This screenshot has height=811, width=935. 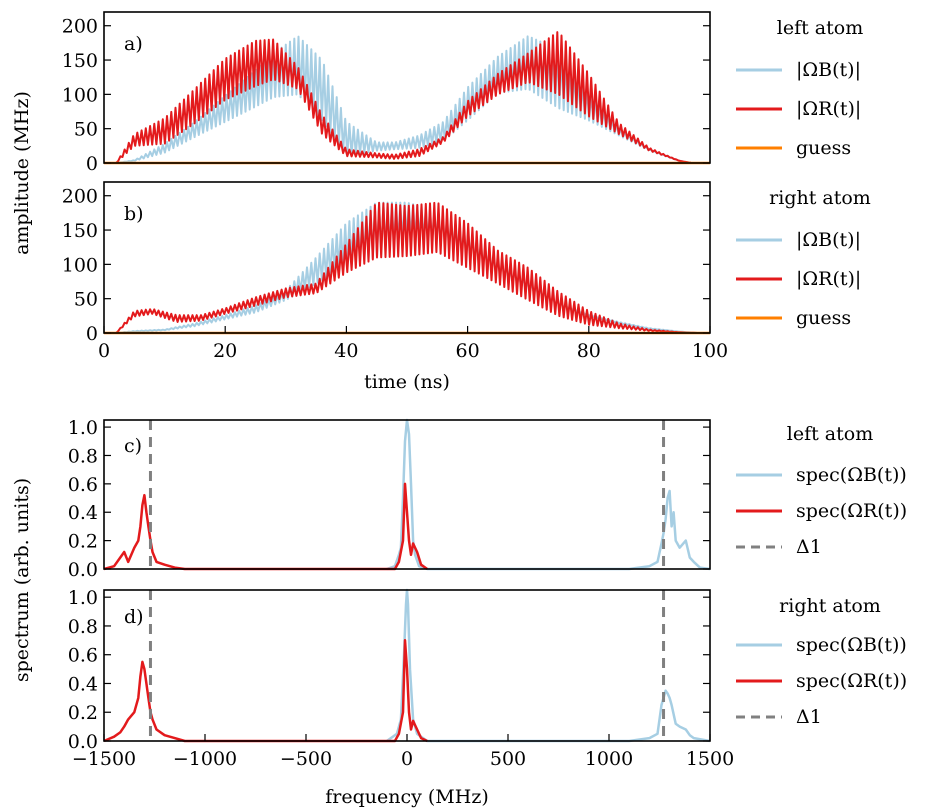 What do you see at coordinates (346, 351) in the screenshot?
I see `xtick-label: 40` at bounding box center [346, 351].